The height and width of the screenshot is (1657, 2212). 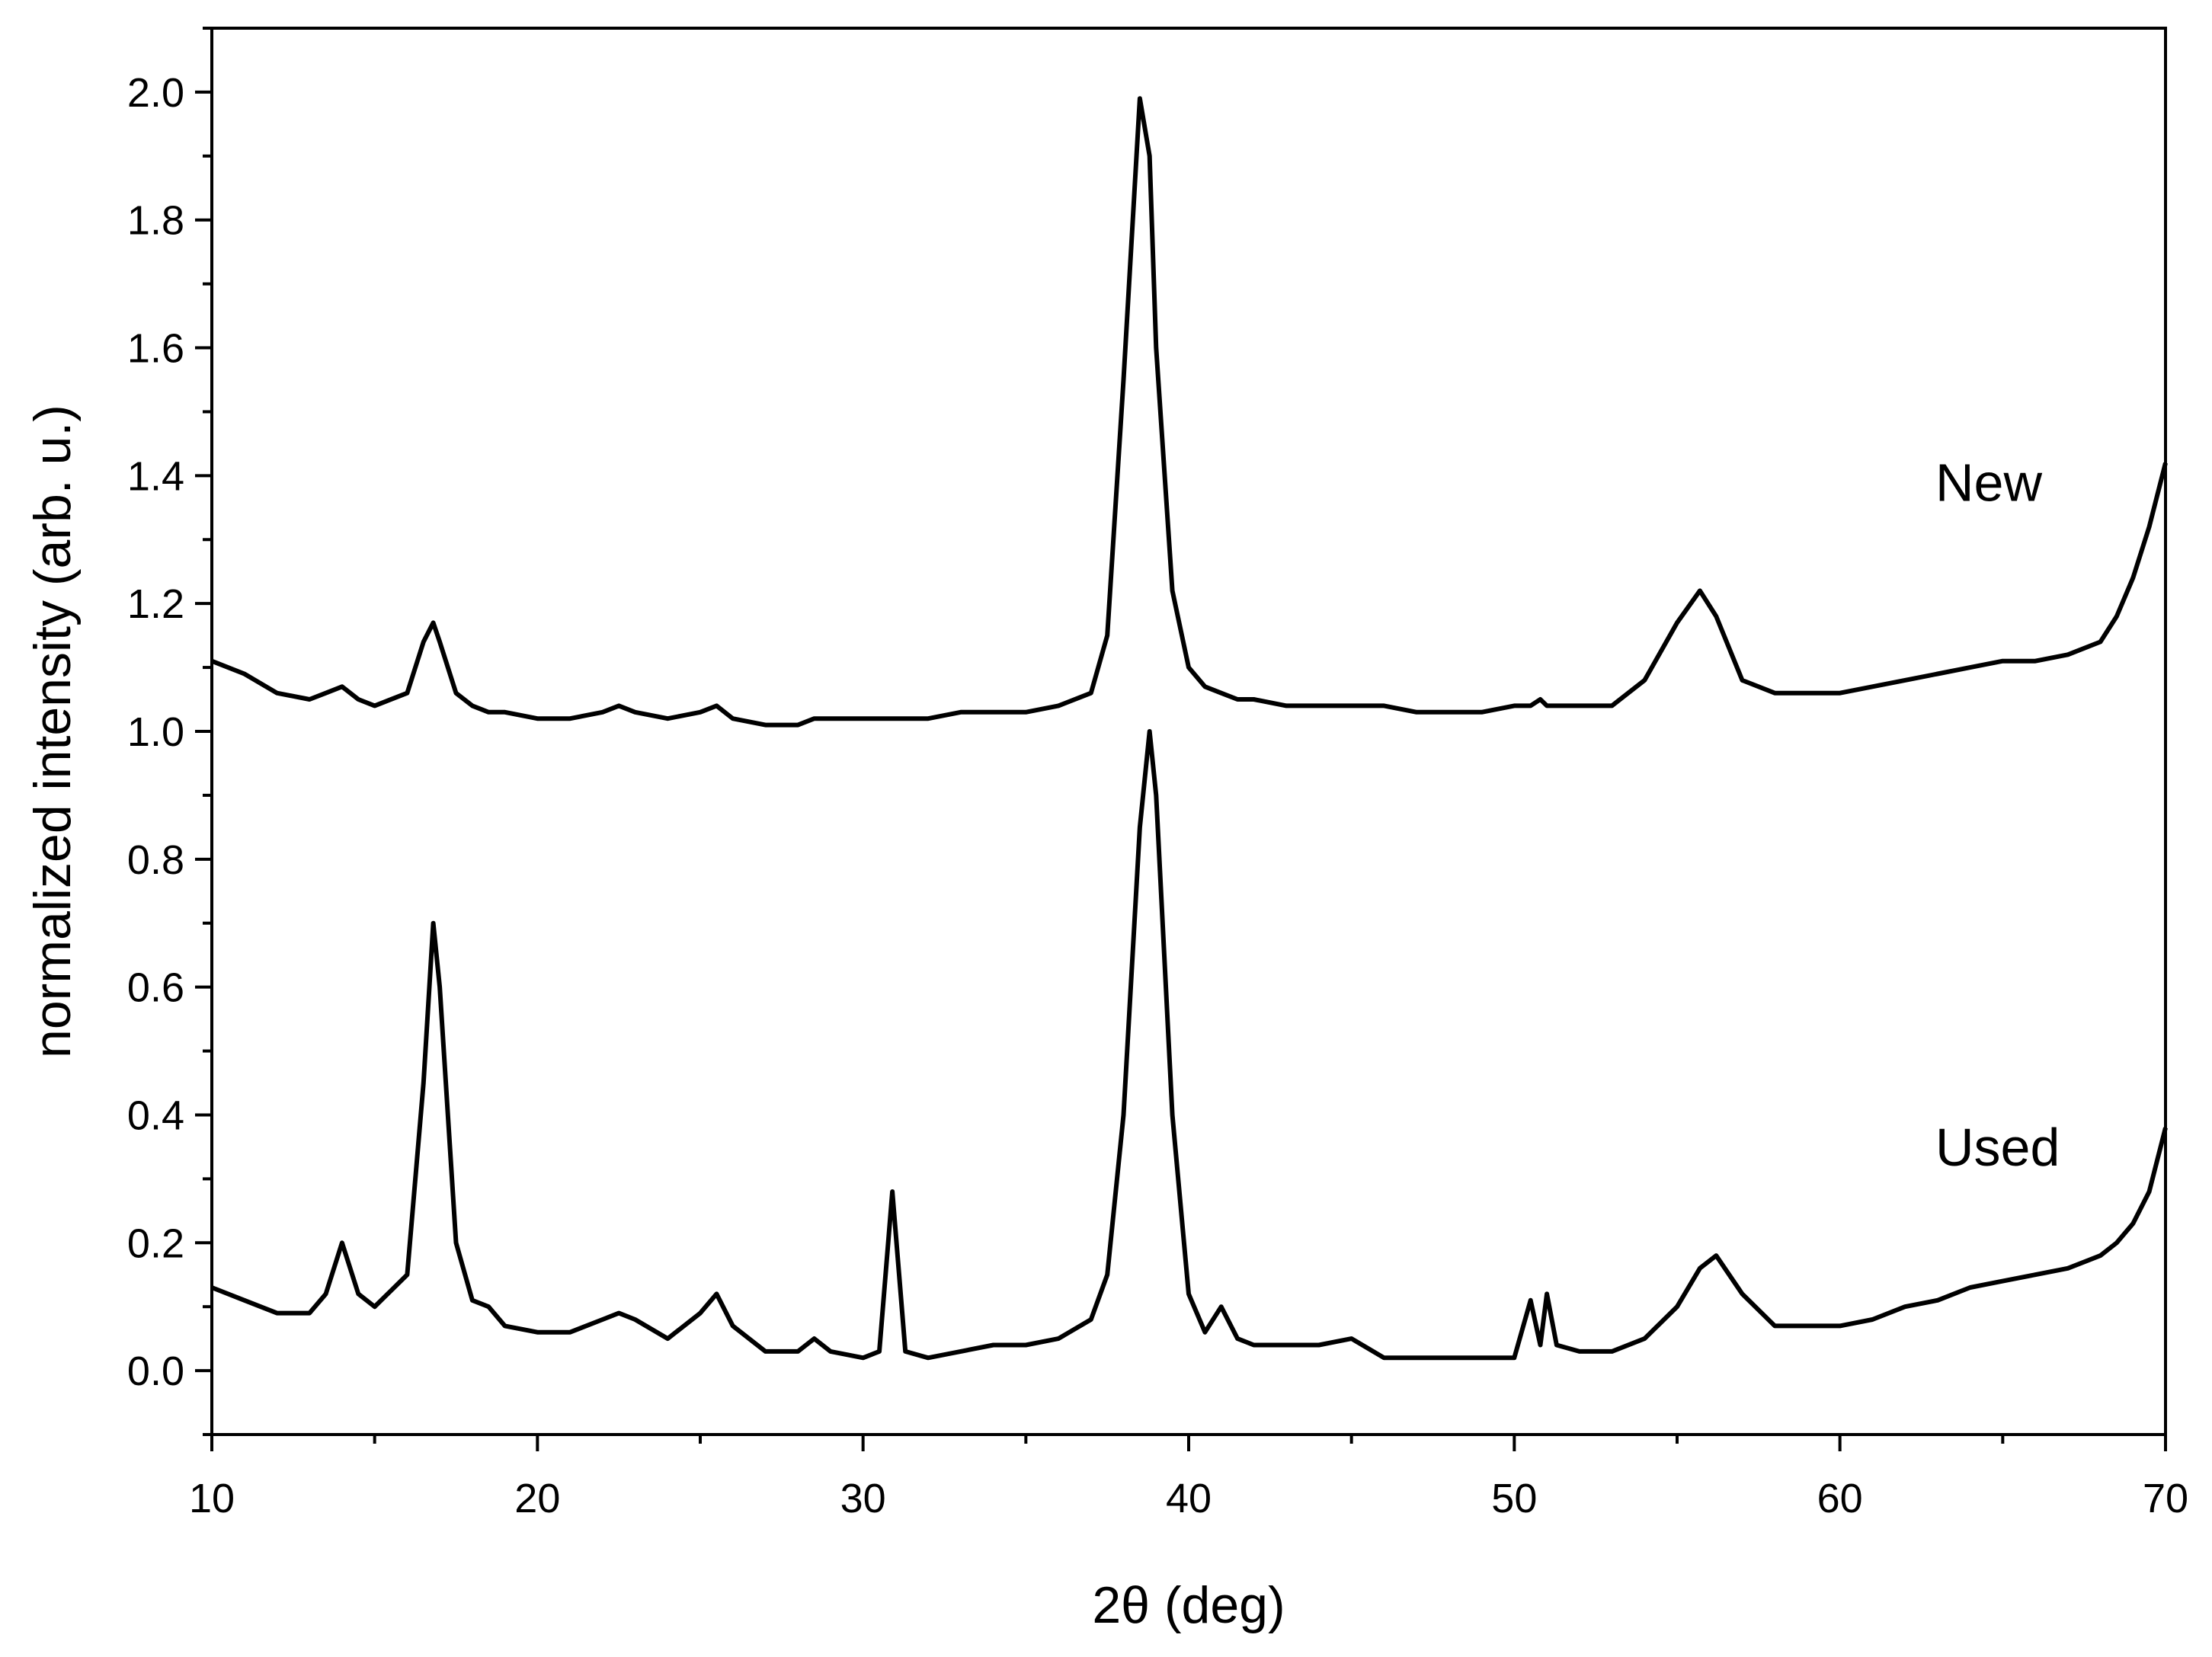 I want to click on y-tick-label: 0.4, so click(x=155, y=1115).